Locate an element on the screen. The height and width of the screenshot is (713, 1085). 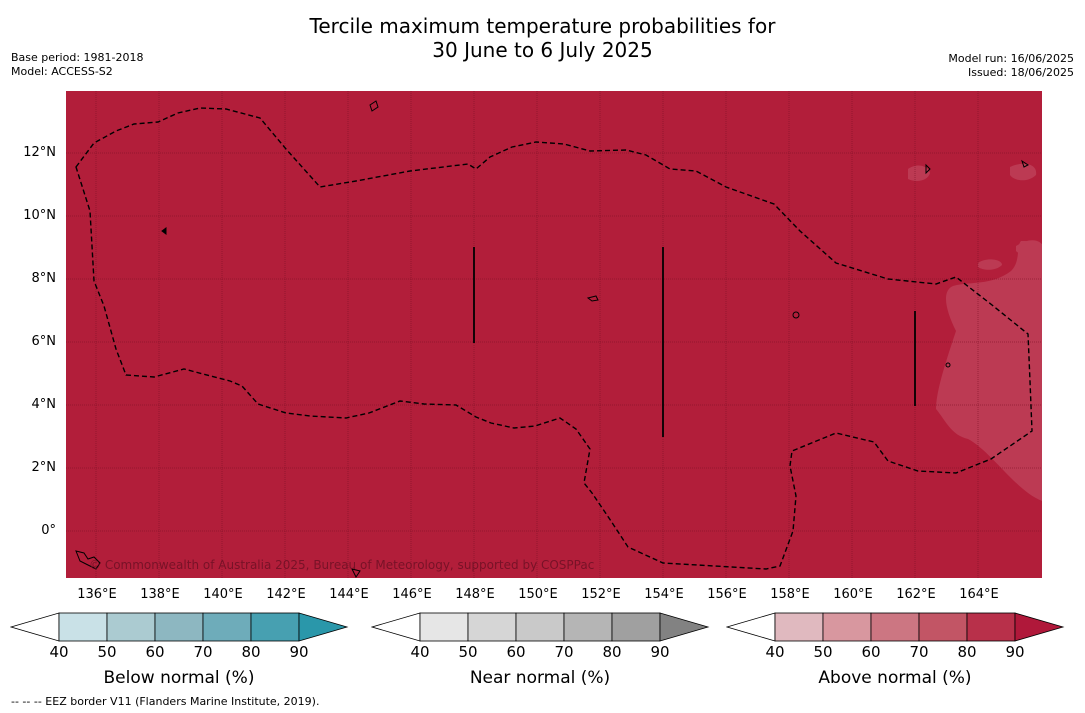
title-line-2: 30 June to 6 July 2025 is located at coordinates (542, 50).